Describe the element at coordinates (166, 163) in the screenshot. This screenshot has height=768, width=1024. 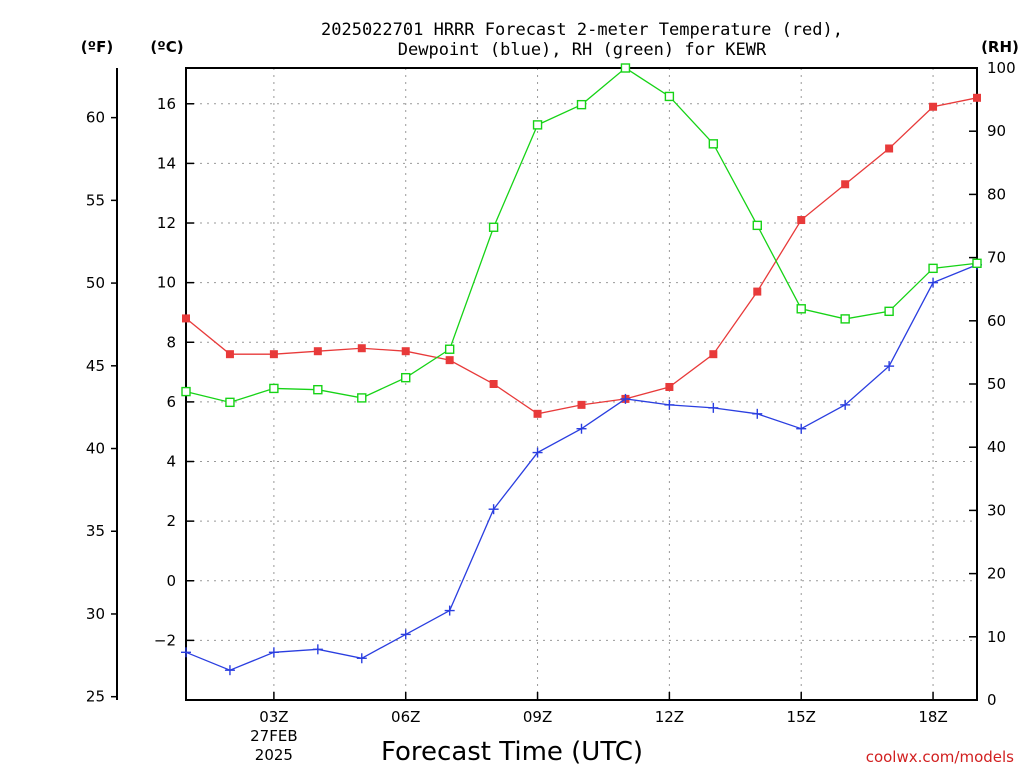
I see `celsius-tick-label: 14` at that location.